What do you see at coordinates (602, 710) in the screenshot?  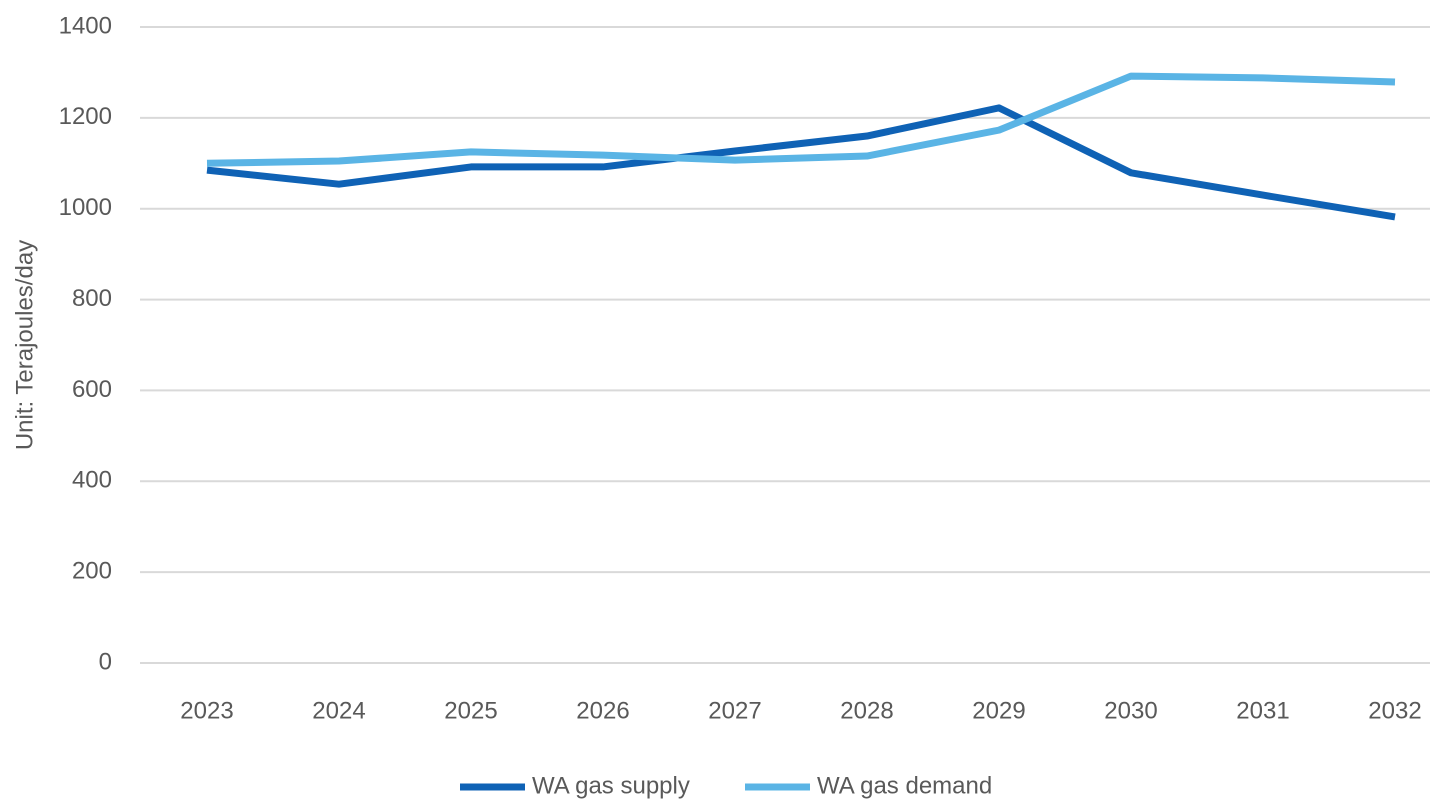 I see `x-tick-label: 2026` at bounding box center [602, 710].